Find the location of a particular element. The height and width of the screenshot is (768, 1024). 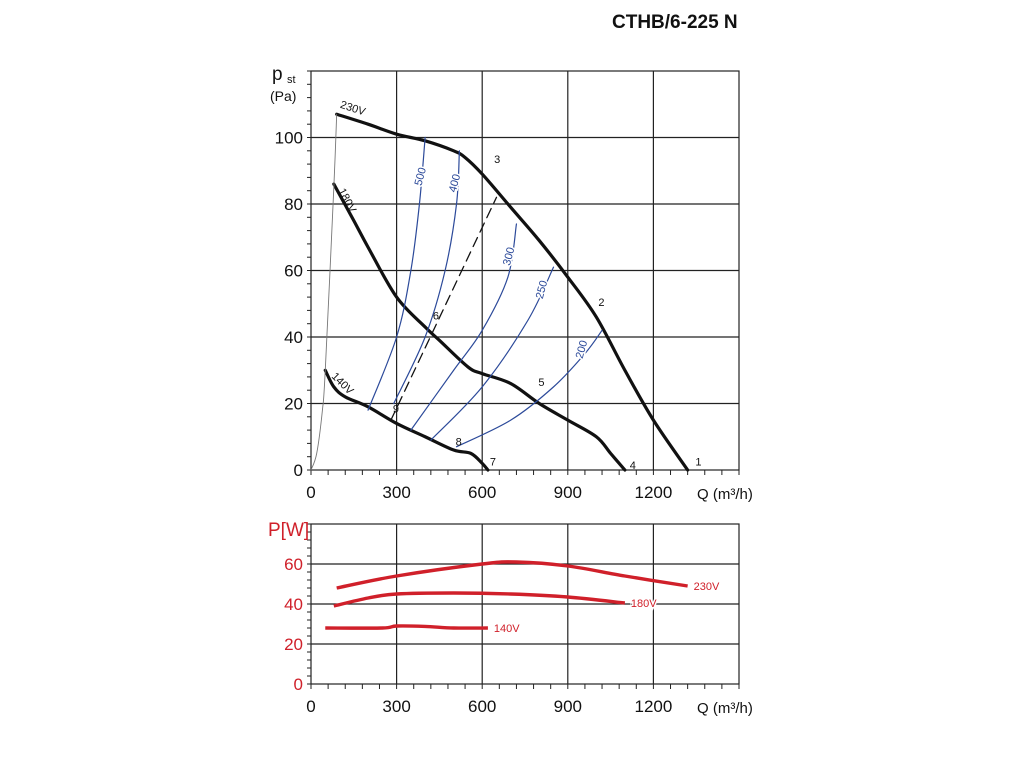

point-label: 6 is located at coordinates (436, 316).